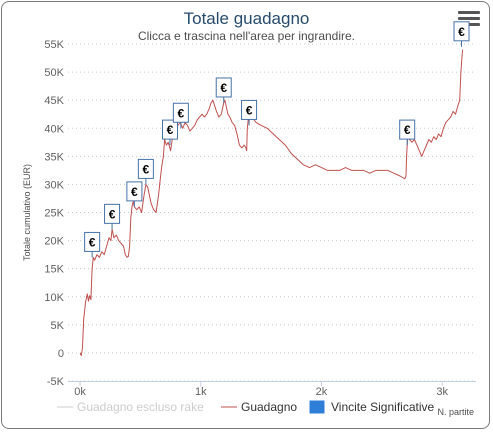 The height and width of the screenshot is (432, 493). I want to click on y-tick-label: 0, so click(61, 354).